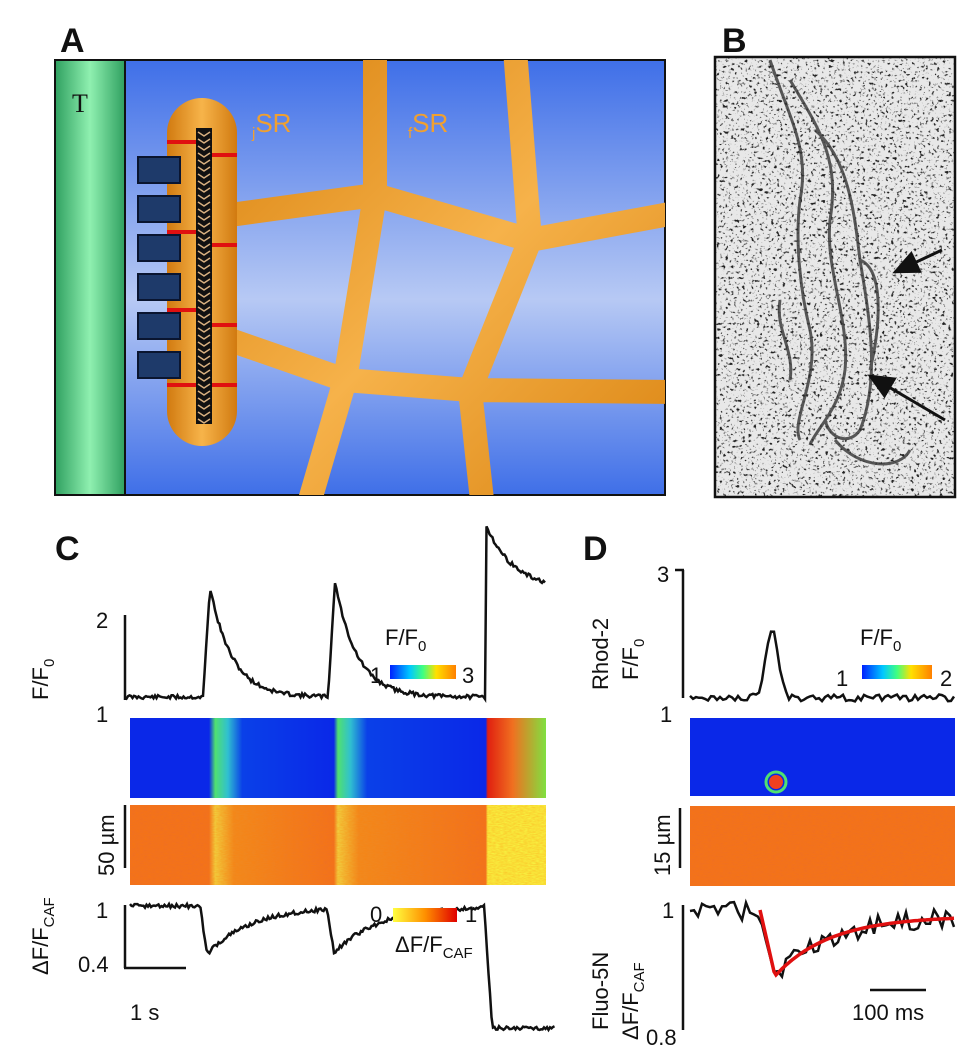  I want to click on colorbar-max: 2, so click(946, 678).